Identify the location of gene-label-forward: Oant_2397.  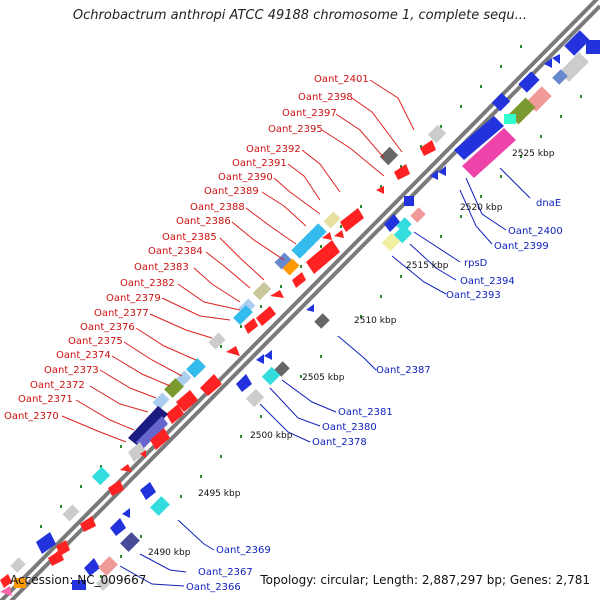
(309, 113).